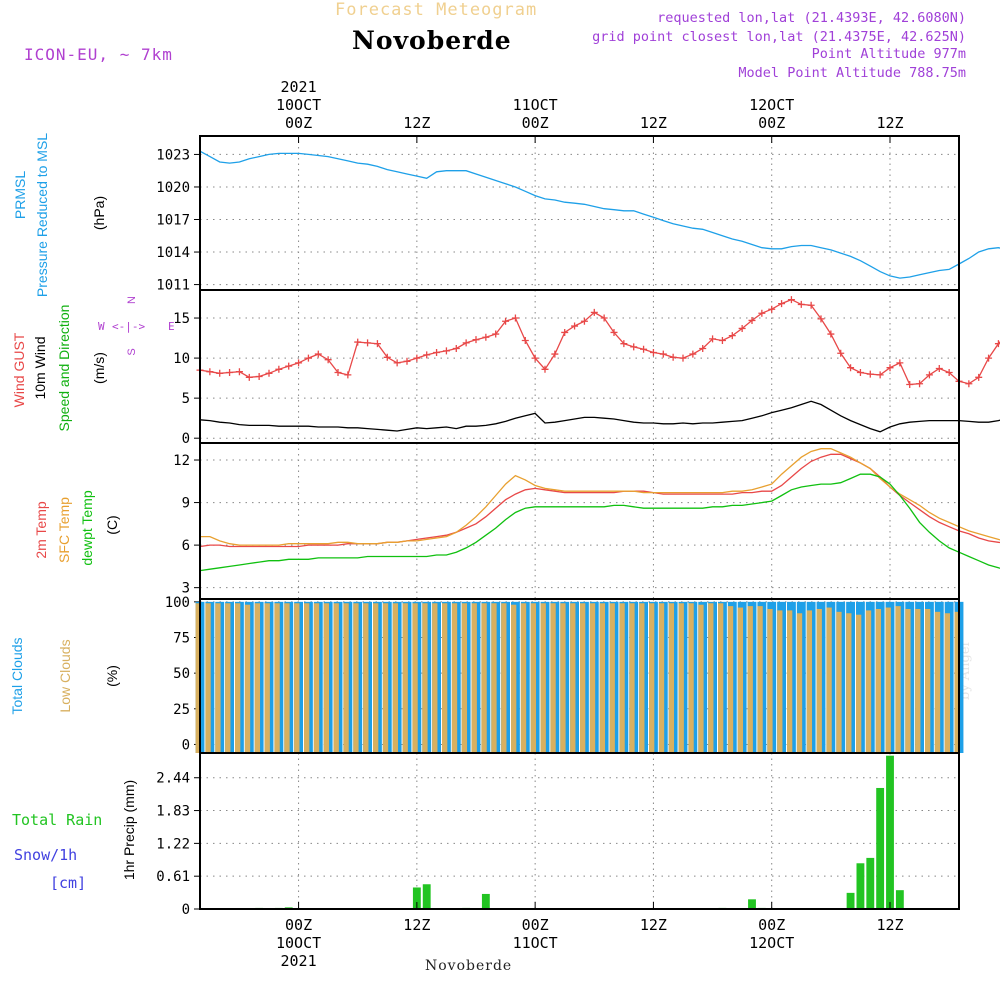  I want to click on x-tick-label-top: 12Z, so click(889, 123).